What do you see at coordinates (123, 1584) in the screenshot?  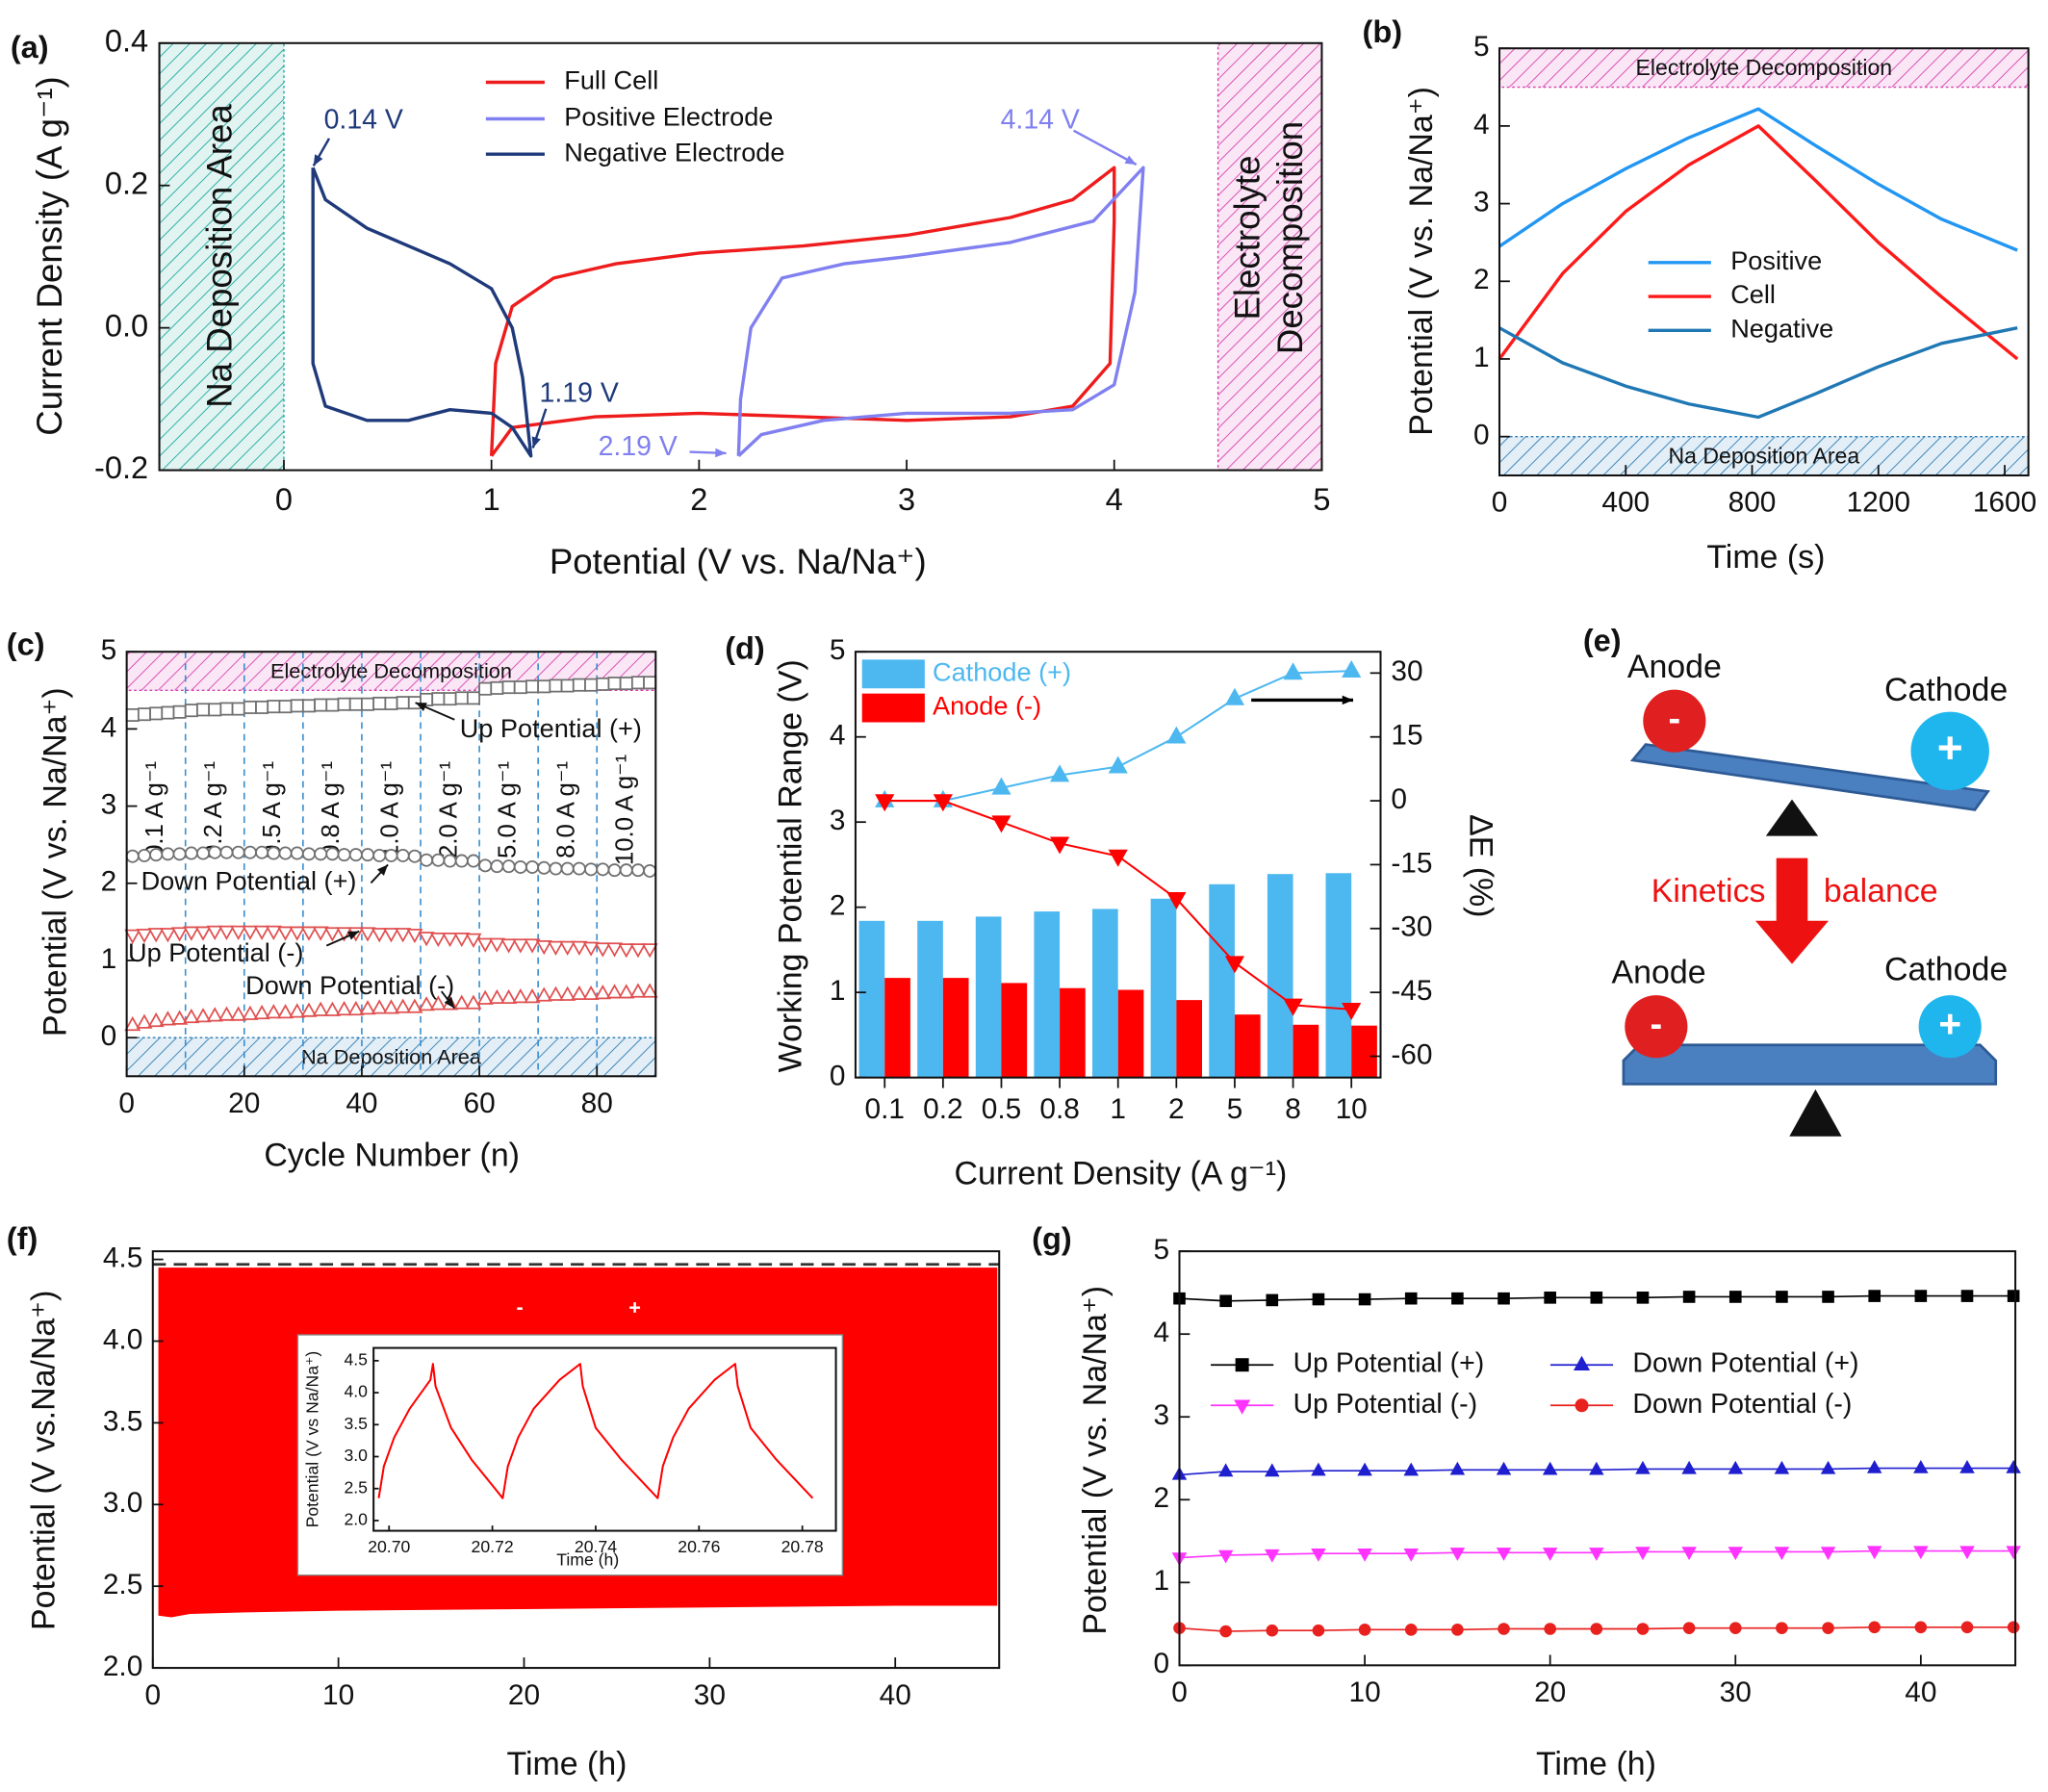 I see `y-tick-label: 2.5` at bounding box center [123, 1584].